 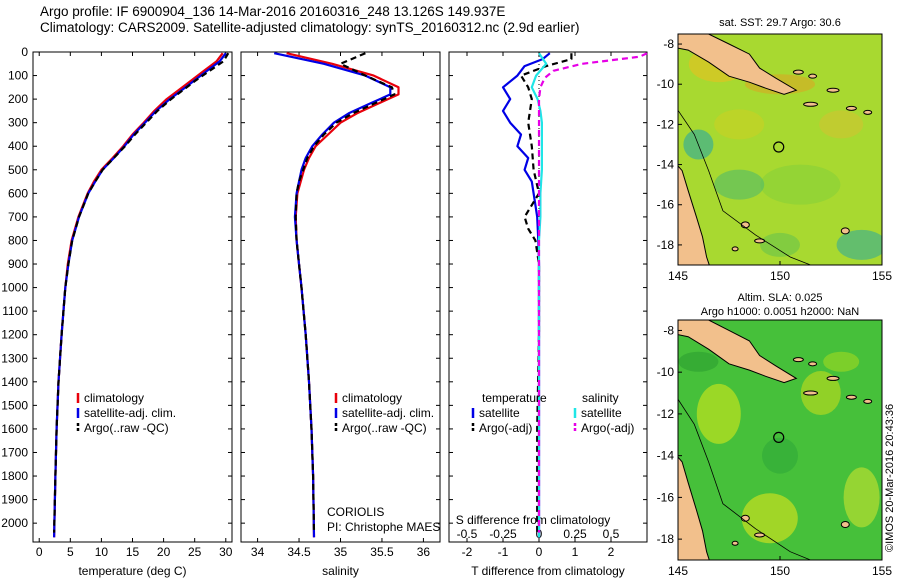 I want to click on x-axis-label: salinity, so click(x=340, y=571).